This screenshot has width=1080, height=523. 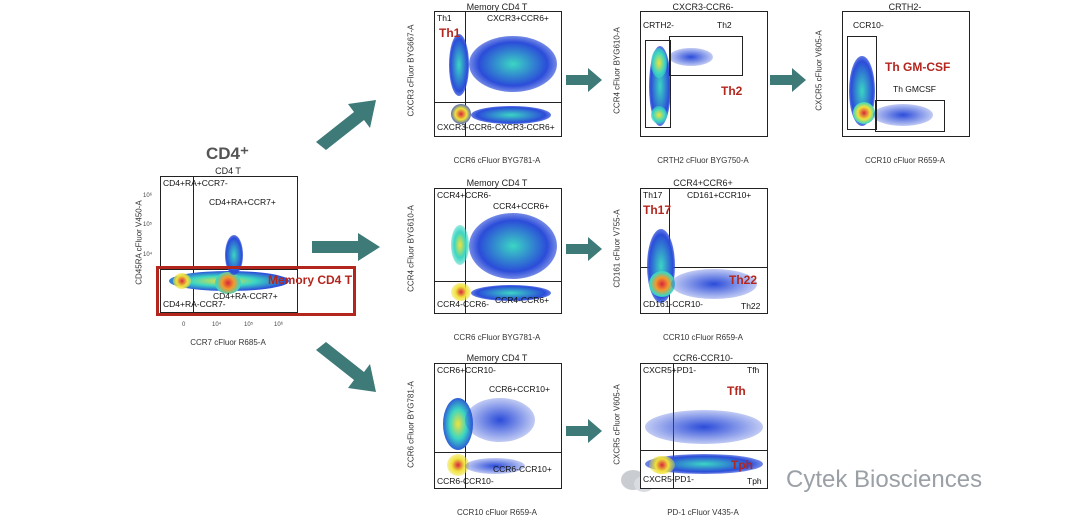 I want to click on row3b-plot: CXCR5+PD1- Tfh Tfh Tph CXCR5-PD1- Tph, so click(x=704, y=426).